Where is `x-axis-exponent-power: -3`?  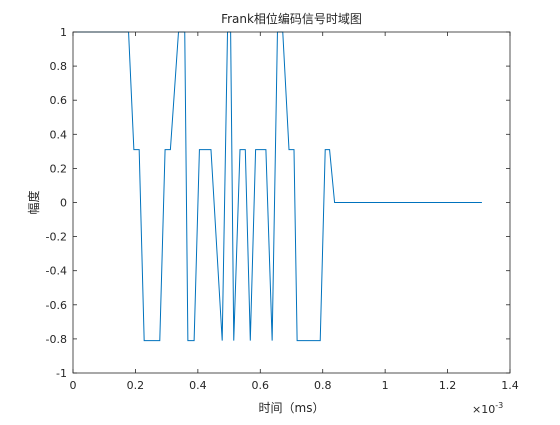
x-axis-exponent-power: -3 is located at coordinates (499, 405).